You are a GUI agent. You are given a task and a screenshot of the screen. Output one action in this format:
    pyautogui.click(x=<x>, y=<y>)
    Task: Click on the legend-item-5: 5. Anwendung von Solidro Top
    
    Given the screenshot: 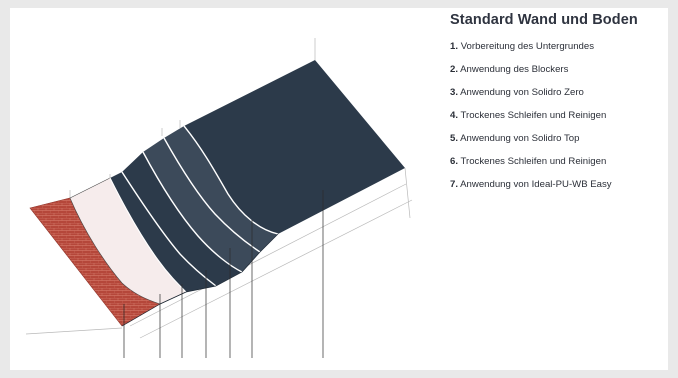 What is the action you would take?
    pyautogui.click(x=559, y=144)
    